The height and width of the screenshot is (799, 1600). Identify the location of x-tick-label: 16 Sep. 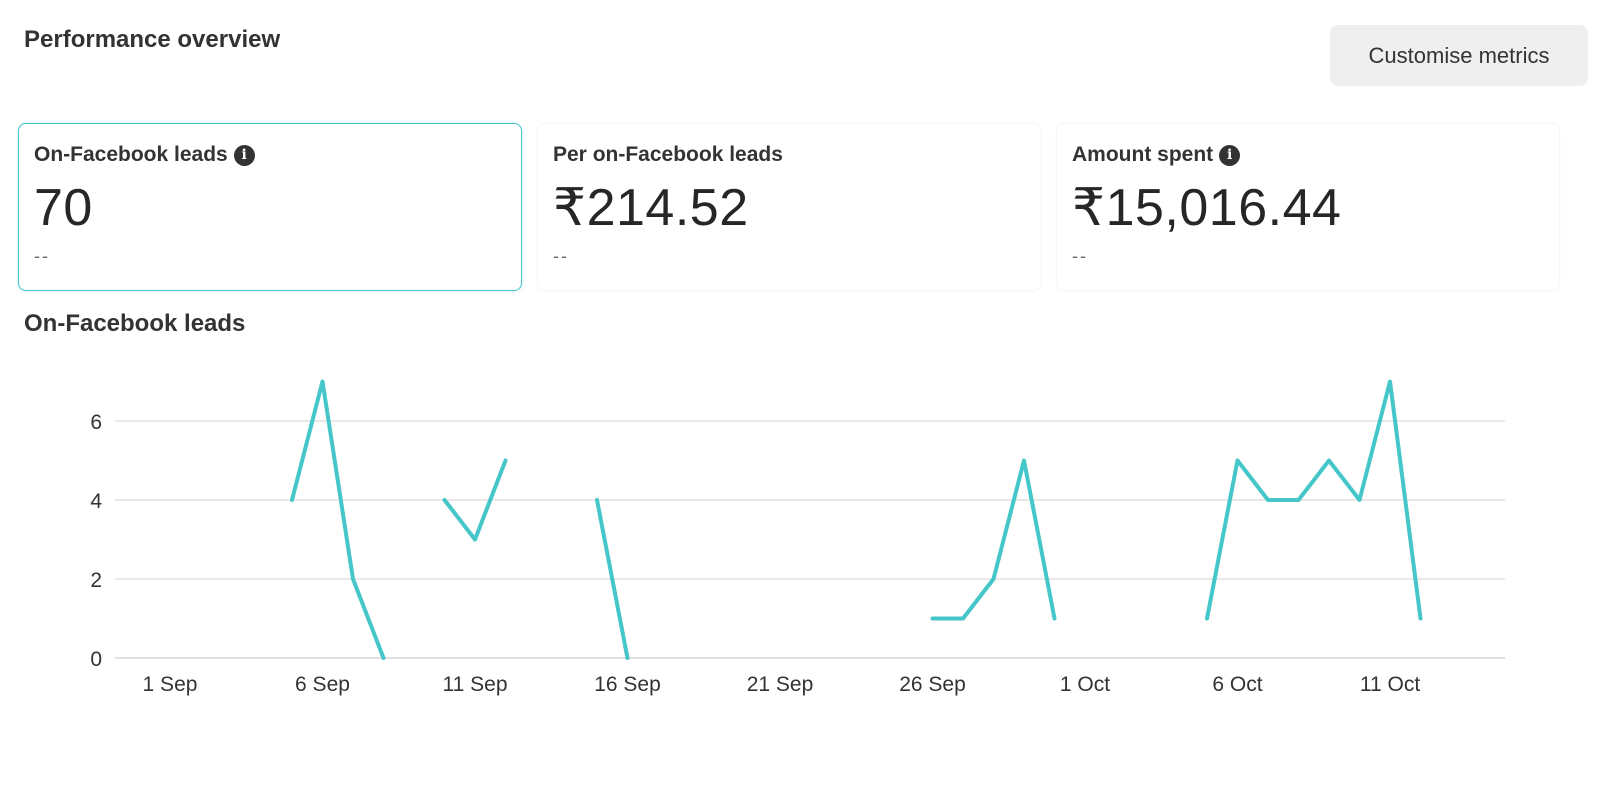
(627, 684).